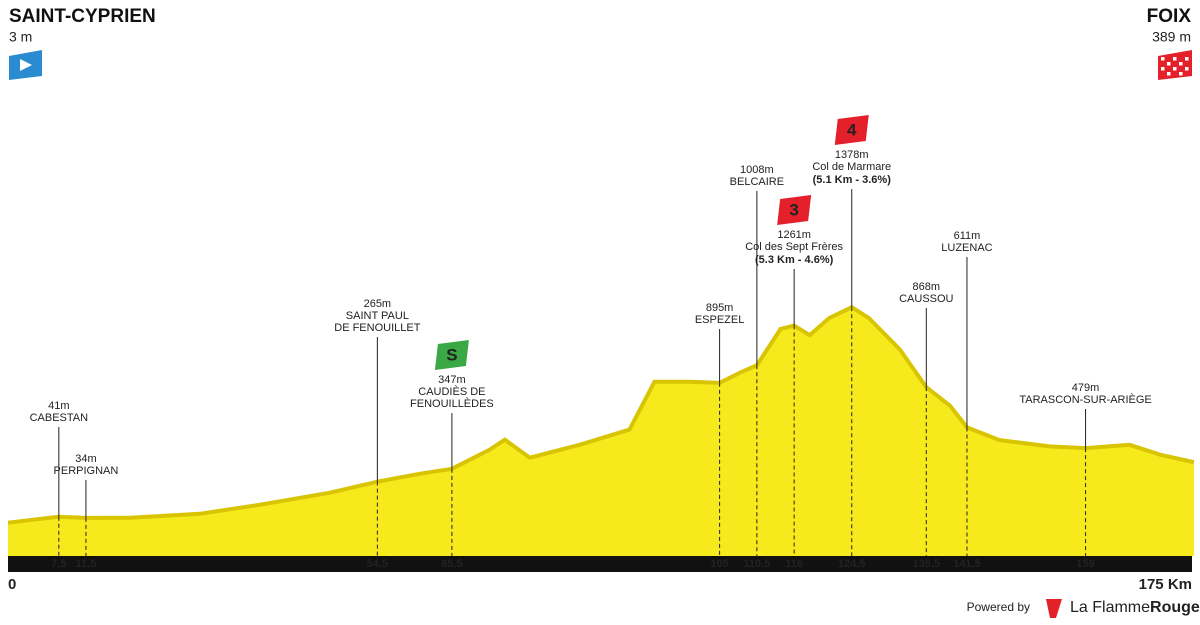 The height and width of the screenshot is (625, 1200). What do you see at coordinates (794, 564) in the screenshot?
I see `km-label: 116` at bounding box center [794, 564].